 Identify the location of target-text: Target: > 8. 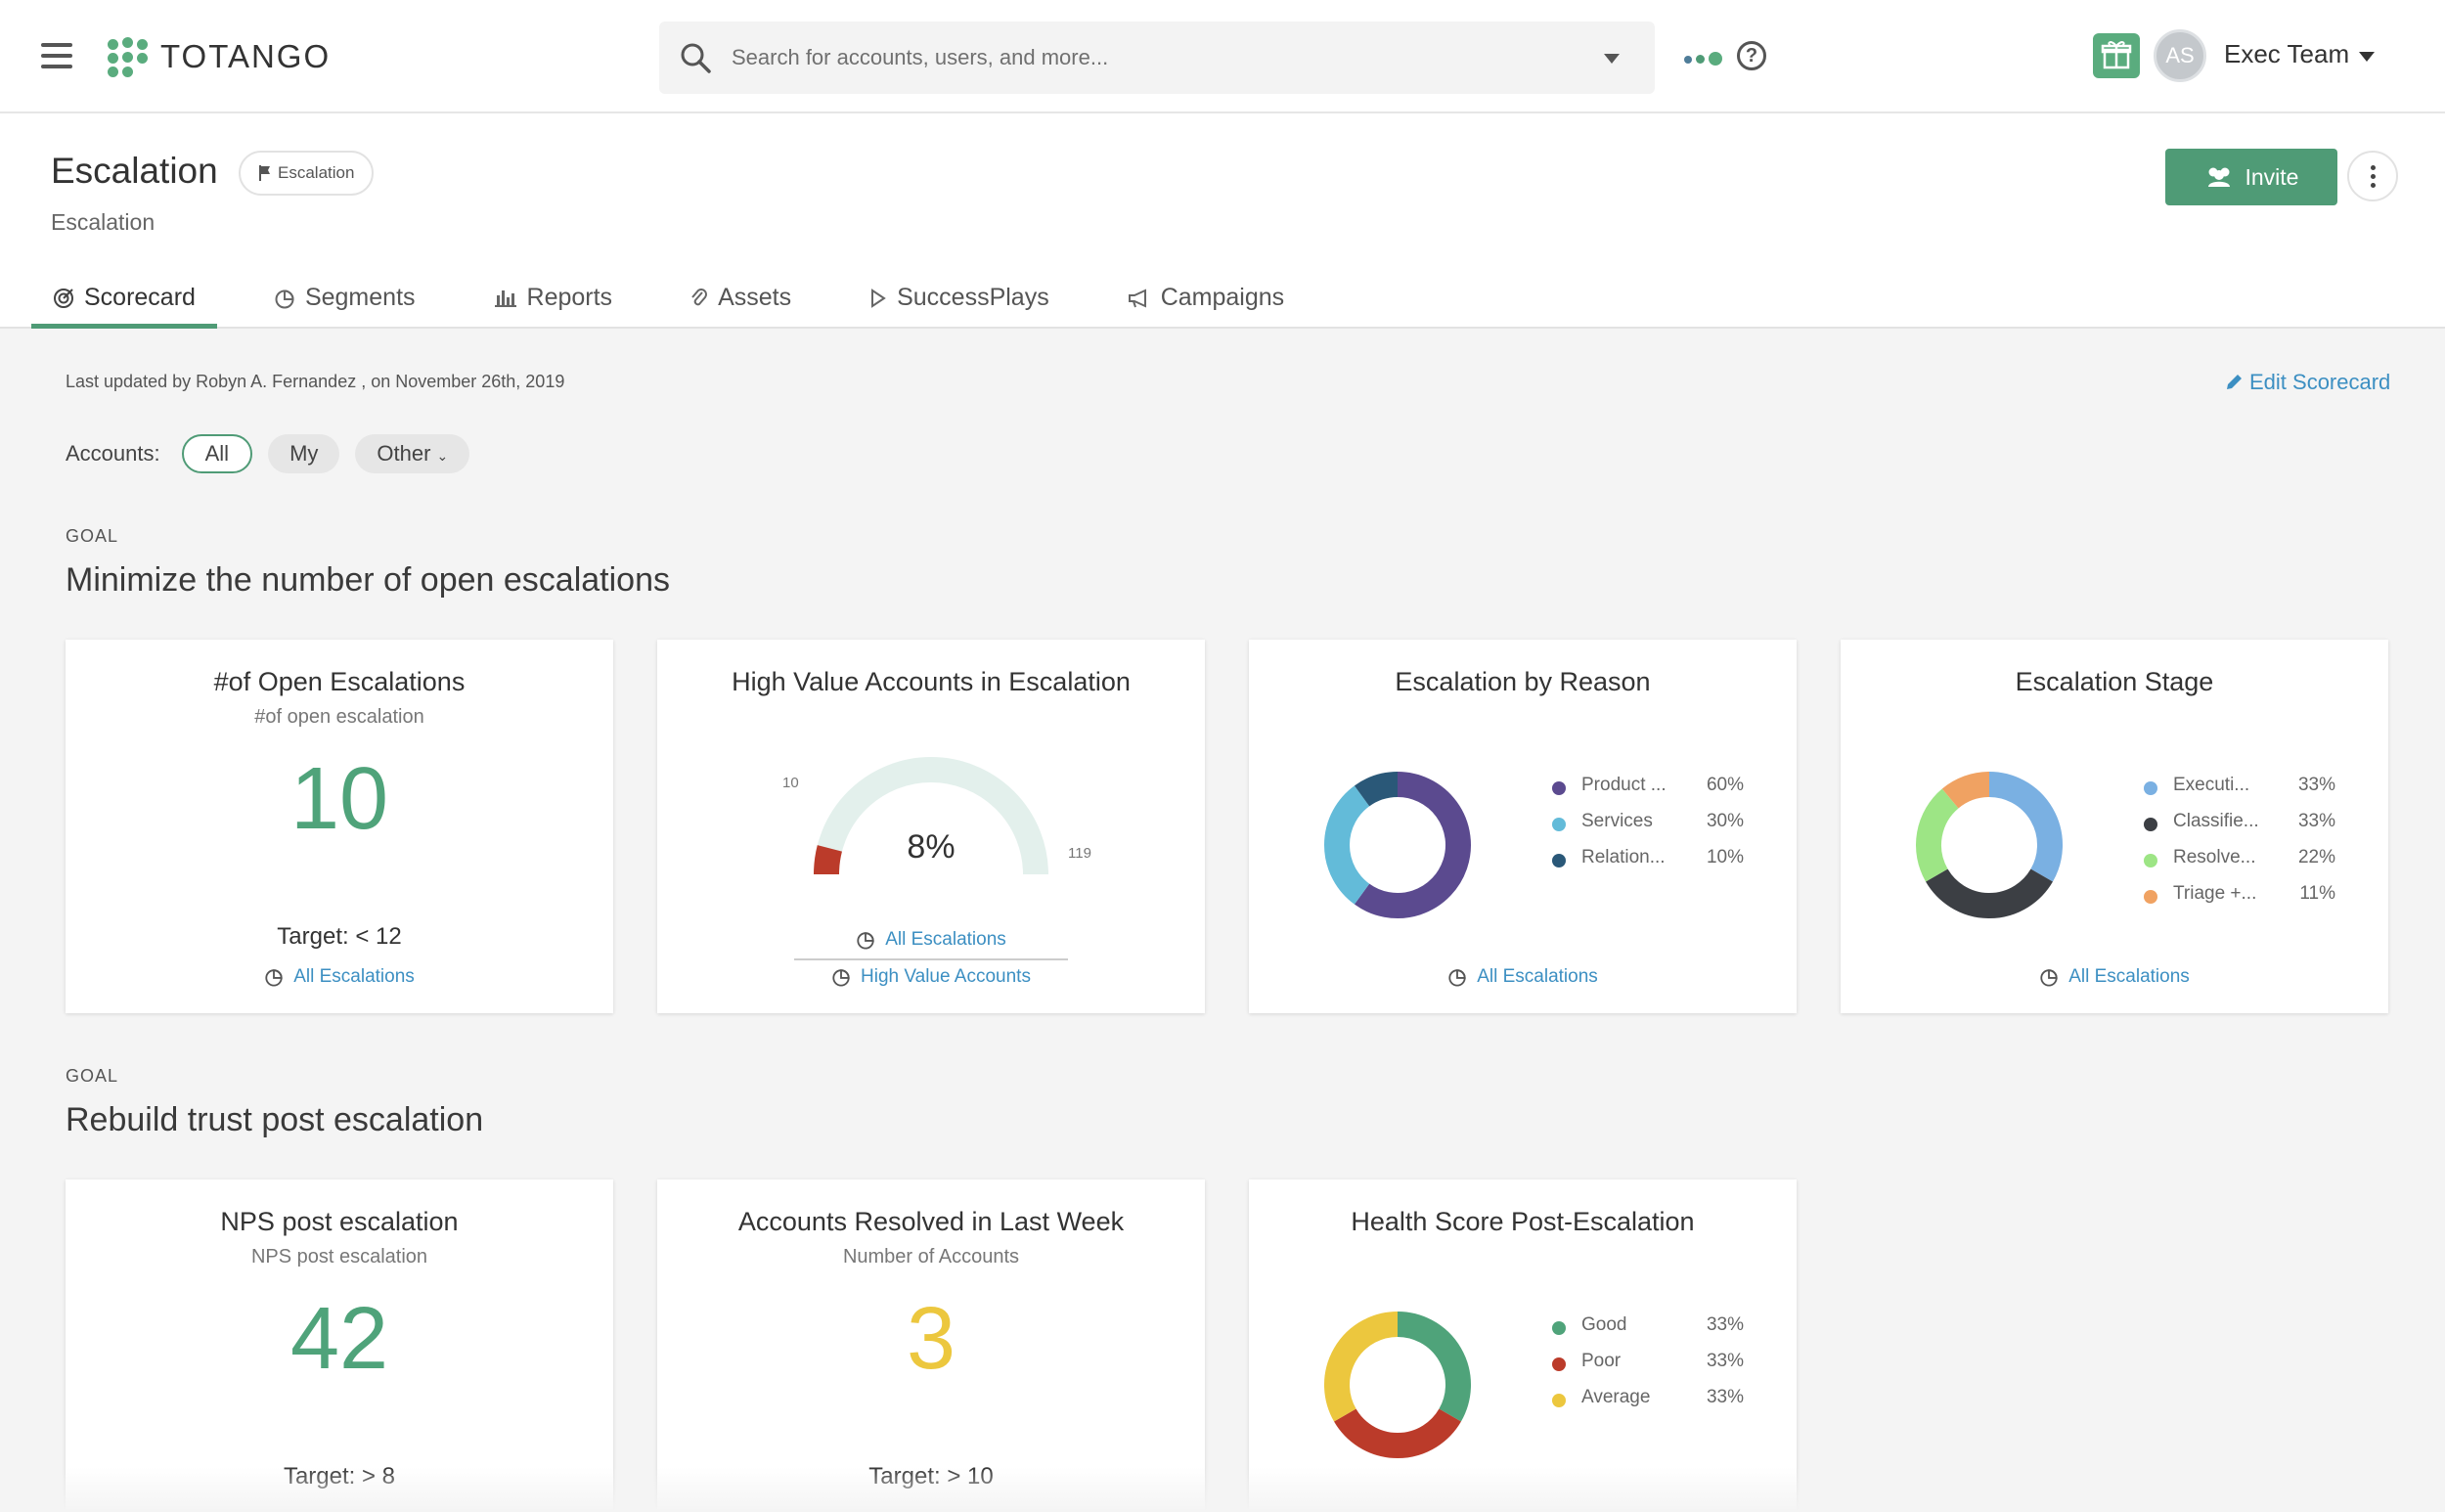
(339, 1476).